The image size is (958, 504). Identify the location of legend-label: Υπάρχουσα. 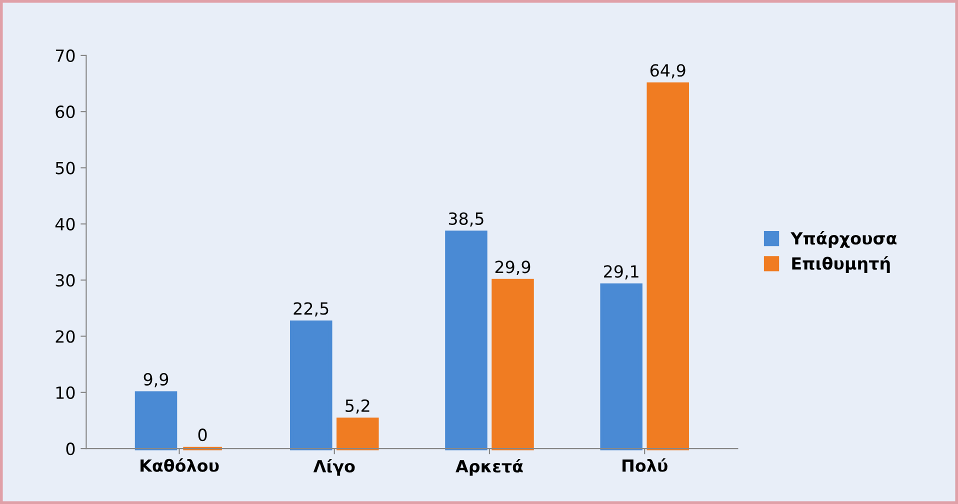
(843, 239).